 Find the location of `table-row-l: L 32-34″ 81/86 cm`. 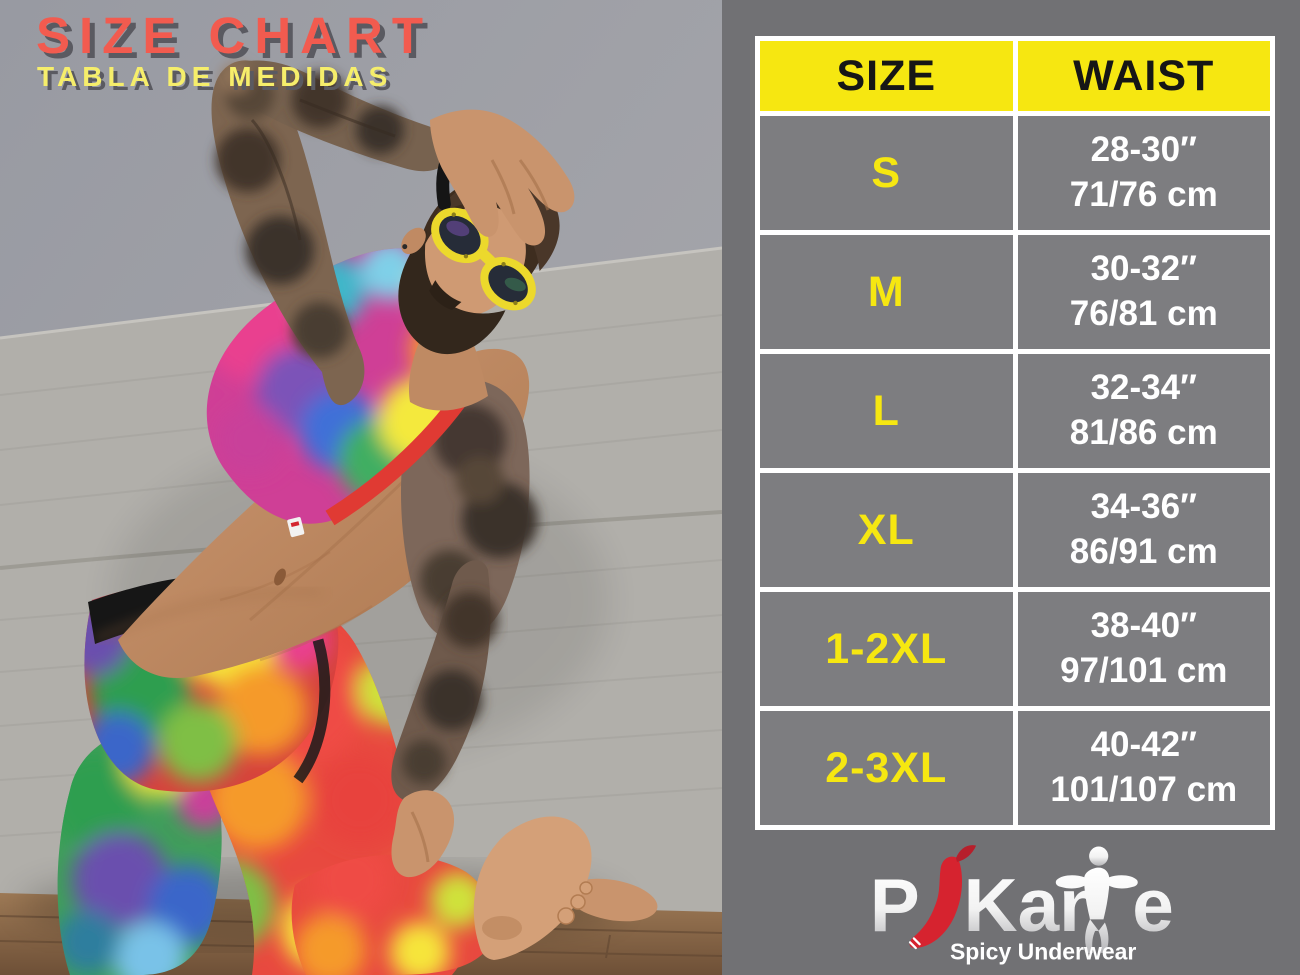

table-row-l: L 32-34″ 81/86 cm is located at coordinates (1015, 411).